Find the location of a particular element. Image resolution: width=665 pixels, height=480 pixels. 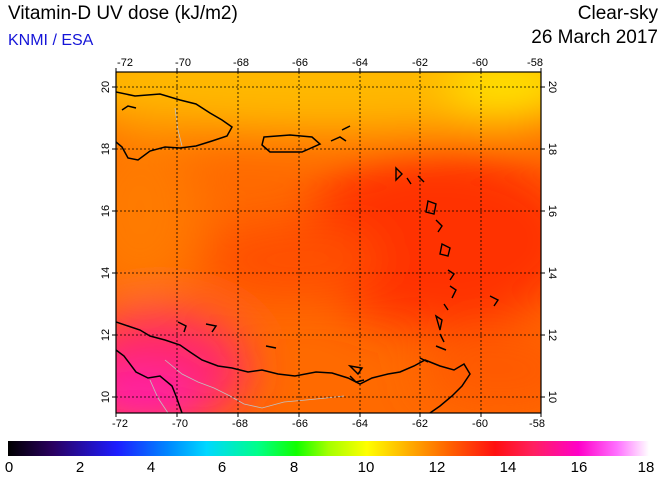

scale-label: 0 is located at coordinates (9, 467).